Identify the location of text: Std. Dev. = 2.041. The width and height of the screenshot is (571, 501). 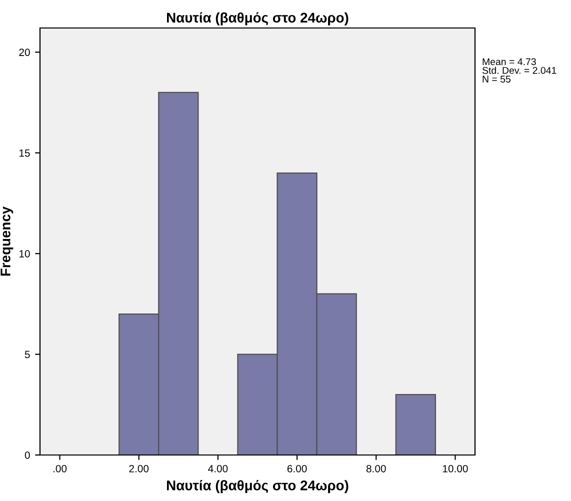
(519, 70).